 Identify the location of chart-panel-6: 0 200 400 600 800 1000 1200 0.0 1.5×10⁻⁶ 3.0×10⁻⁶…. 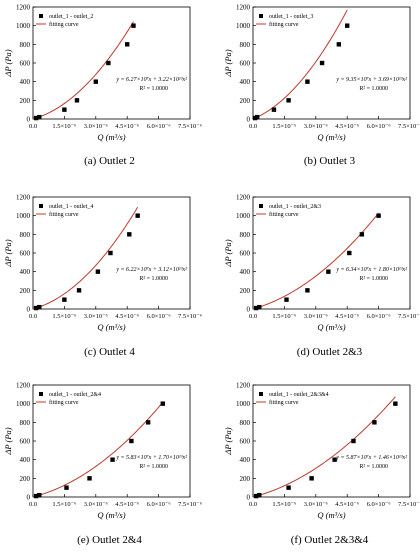
(321, 464).